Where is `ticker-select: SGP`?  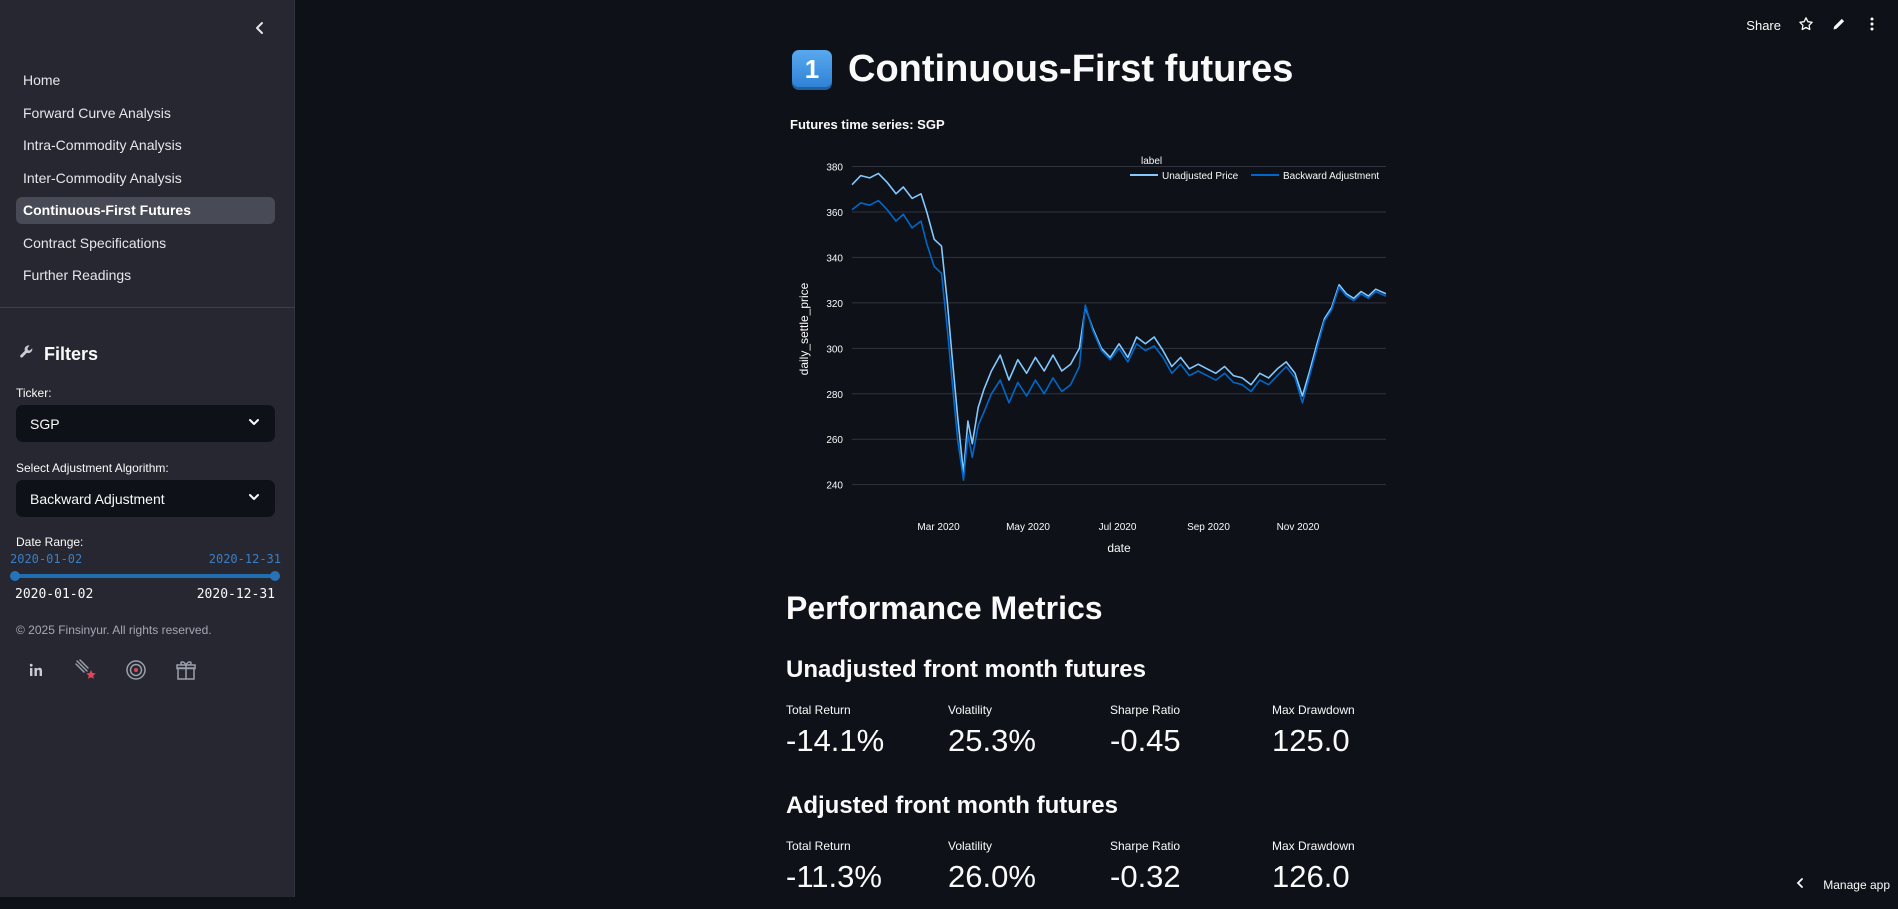
ticker-select: SGP is located at coordinates (145, 423).